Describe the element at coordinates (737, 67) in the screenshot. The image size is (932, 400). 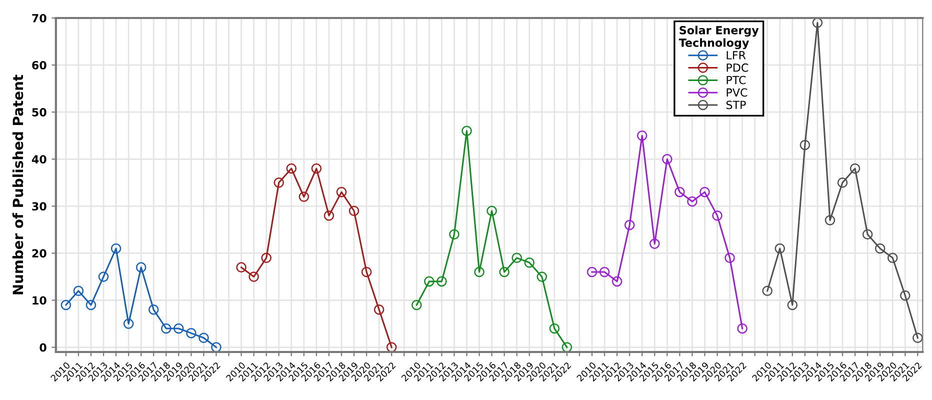
I see `legend-label: PDC` at that location.